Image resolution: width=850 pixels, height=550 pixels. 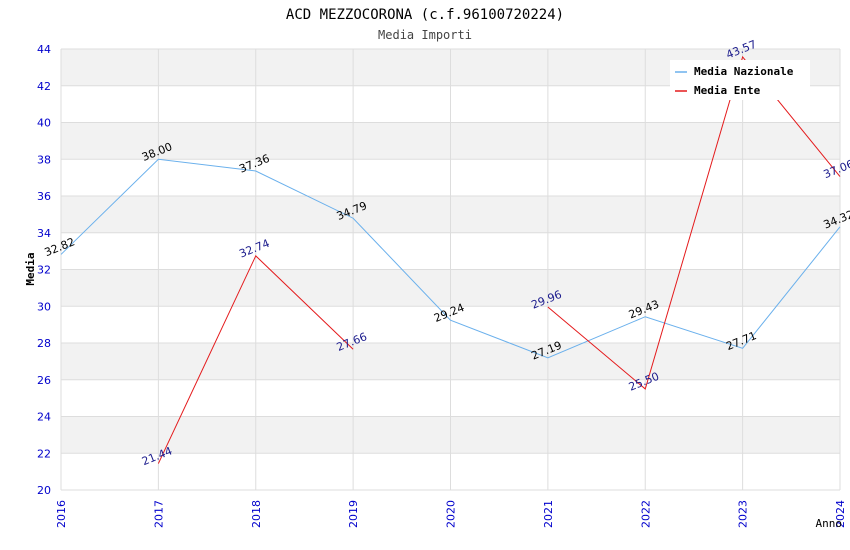 What do you see at coordinates (44, 380) in the screenshot?
I see `y-tick-label: 26` at bounding box center [44, 380].